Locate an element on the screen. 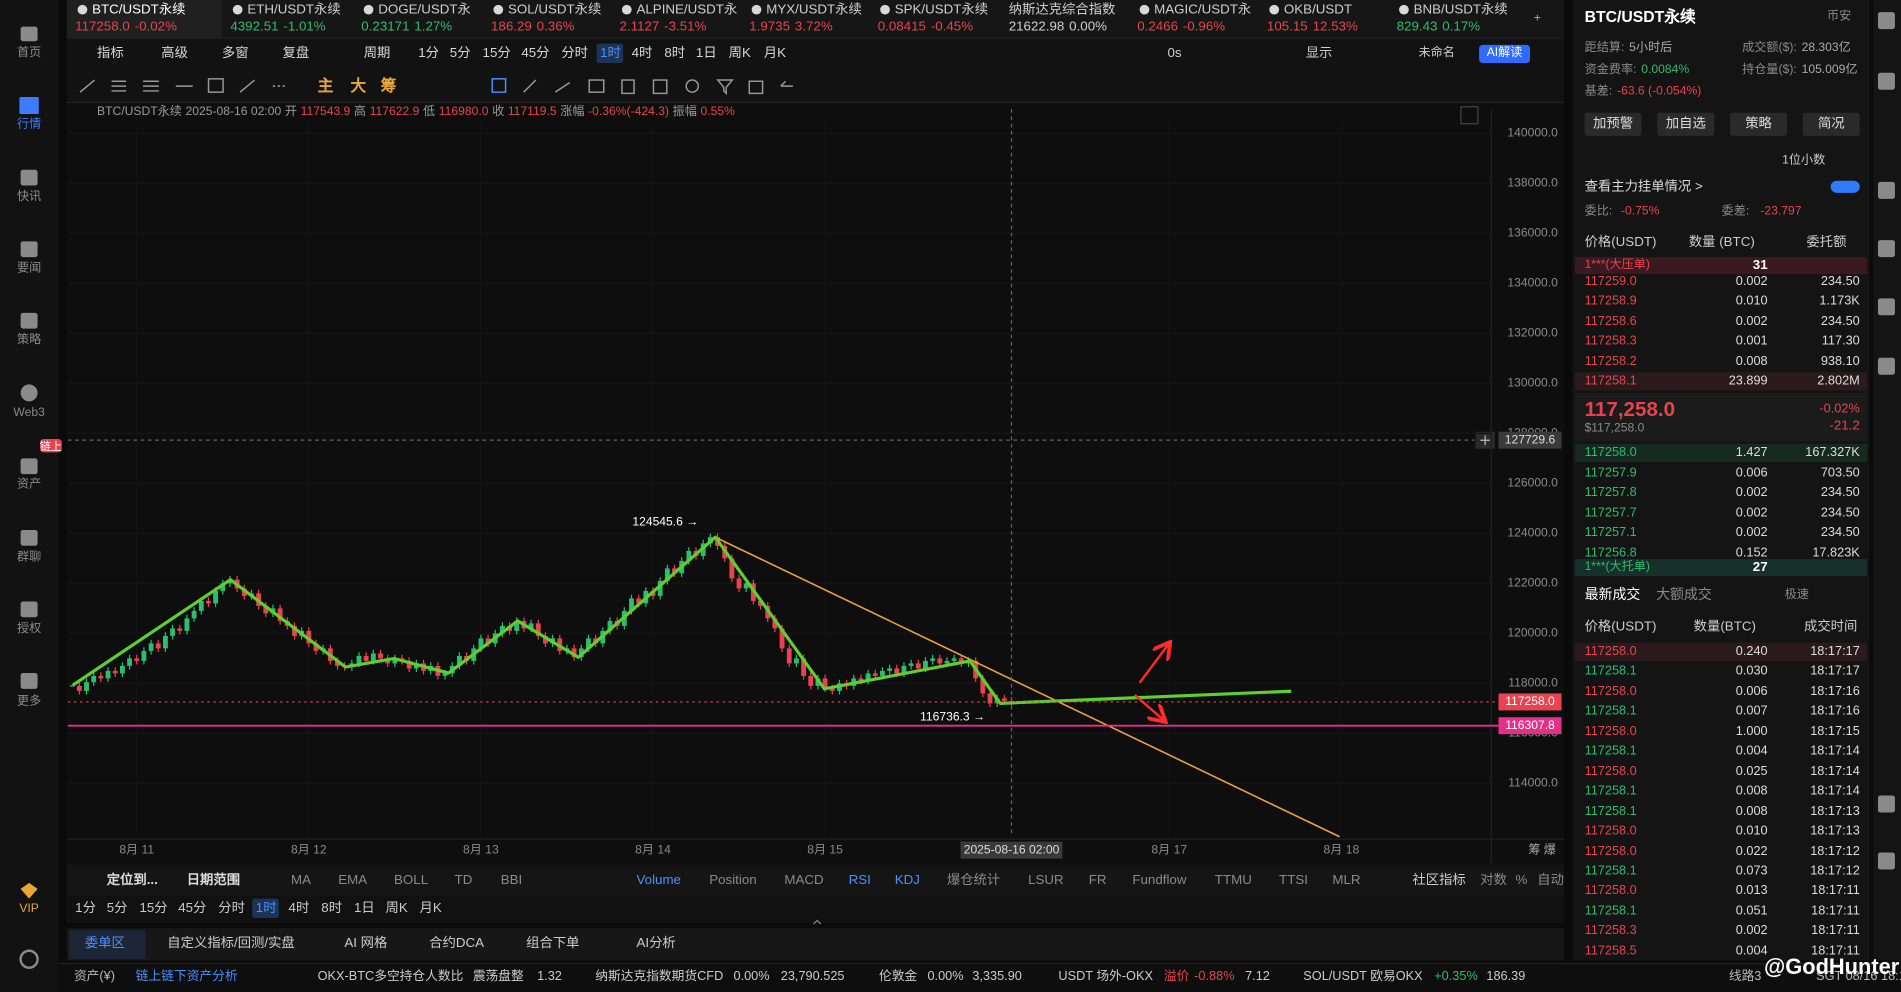  tab-name: BNB/USDT永续 is located at coordinates (1460, 9).